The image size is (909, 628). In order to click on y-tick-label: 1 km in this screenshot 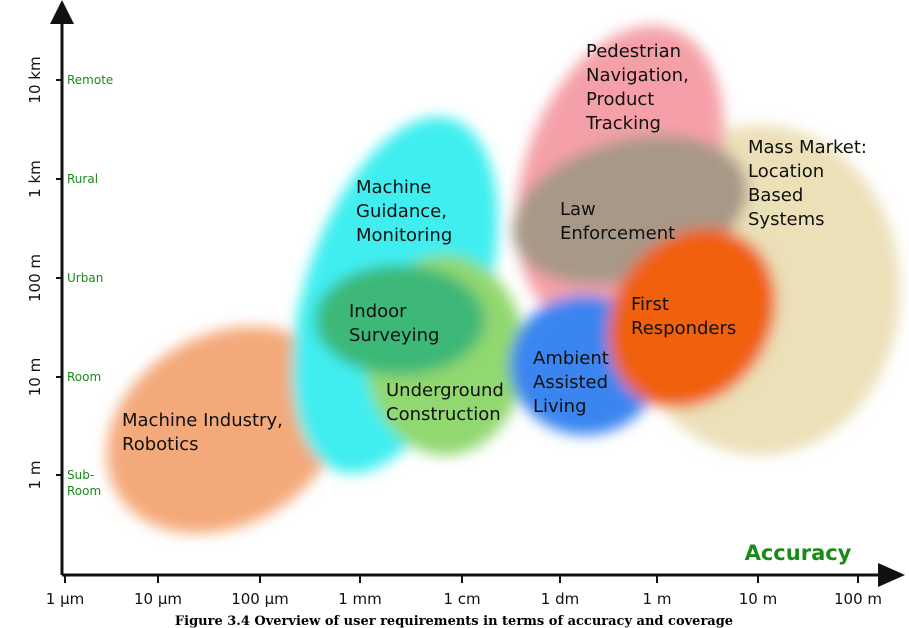, I will do `click(35, 179)`.